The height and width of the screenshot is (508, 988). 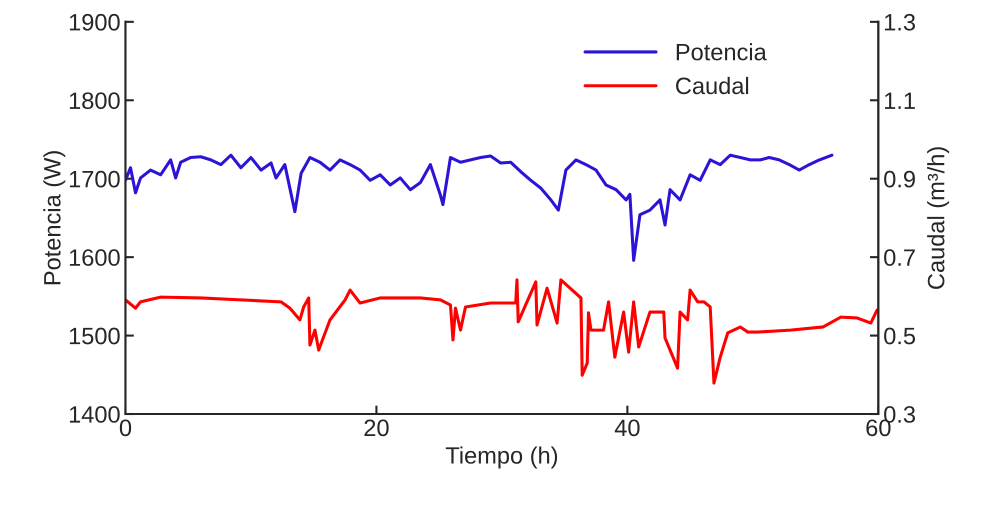 I want to click on y-tick-label: 1400, so click(x=95, y=414).